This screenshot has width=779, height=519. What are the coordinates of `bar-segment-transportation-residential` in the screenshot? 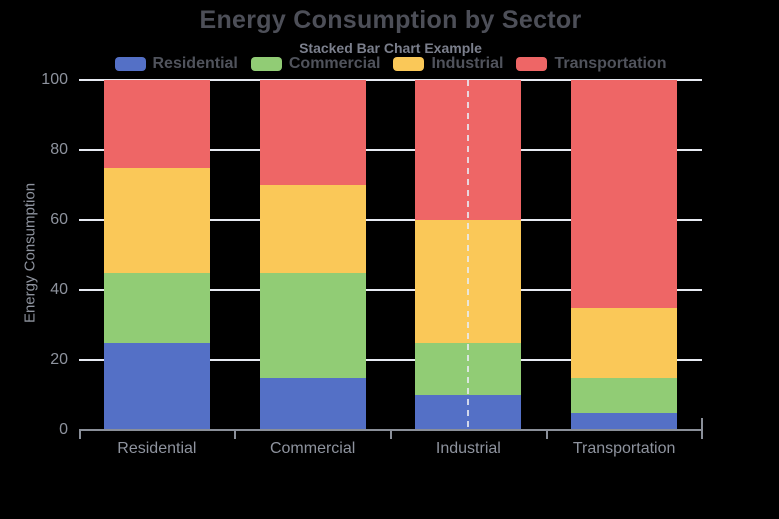 It's located at (156, 124).